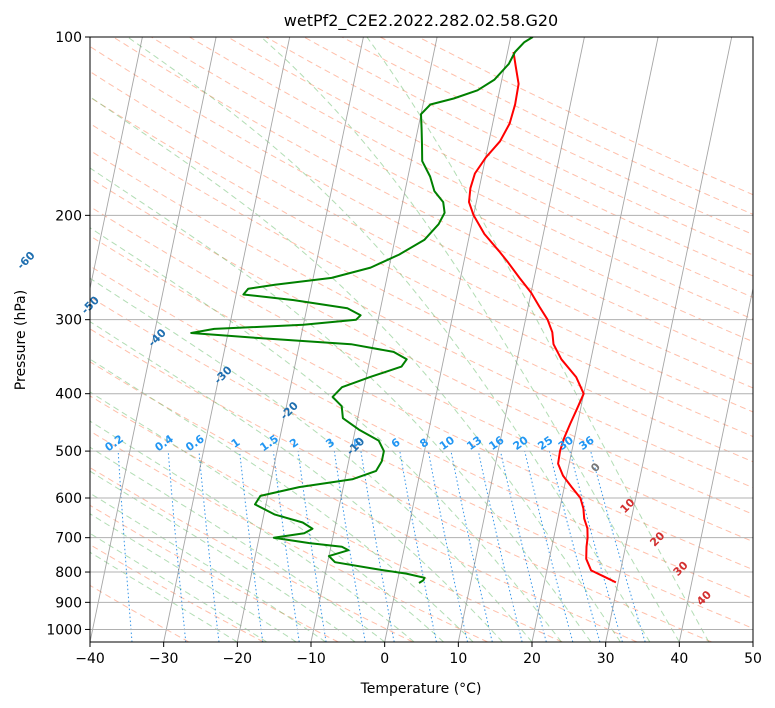 This screenshot has height=708, width=775. I want to click on y-tick-label: 800, so click(68, 573).